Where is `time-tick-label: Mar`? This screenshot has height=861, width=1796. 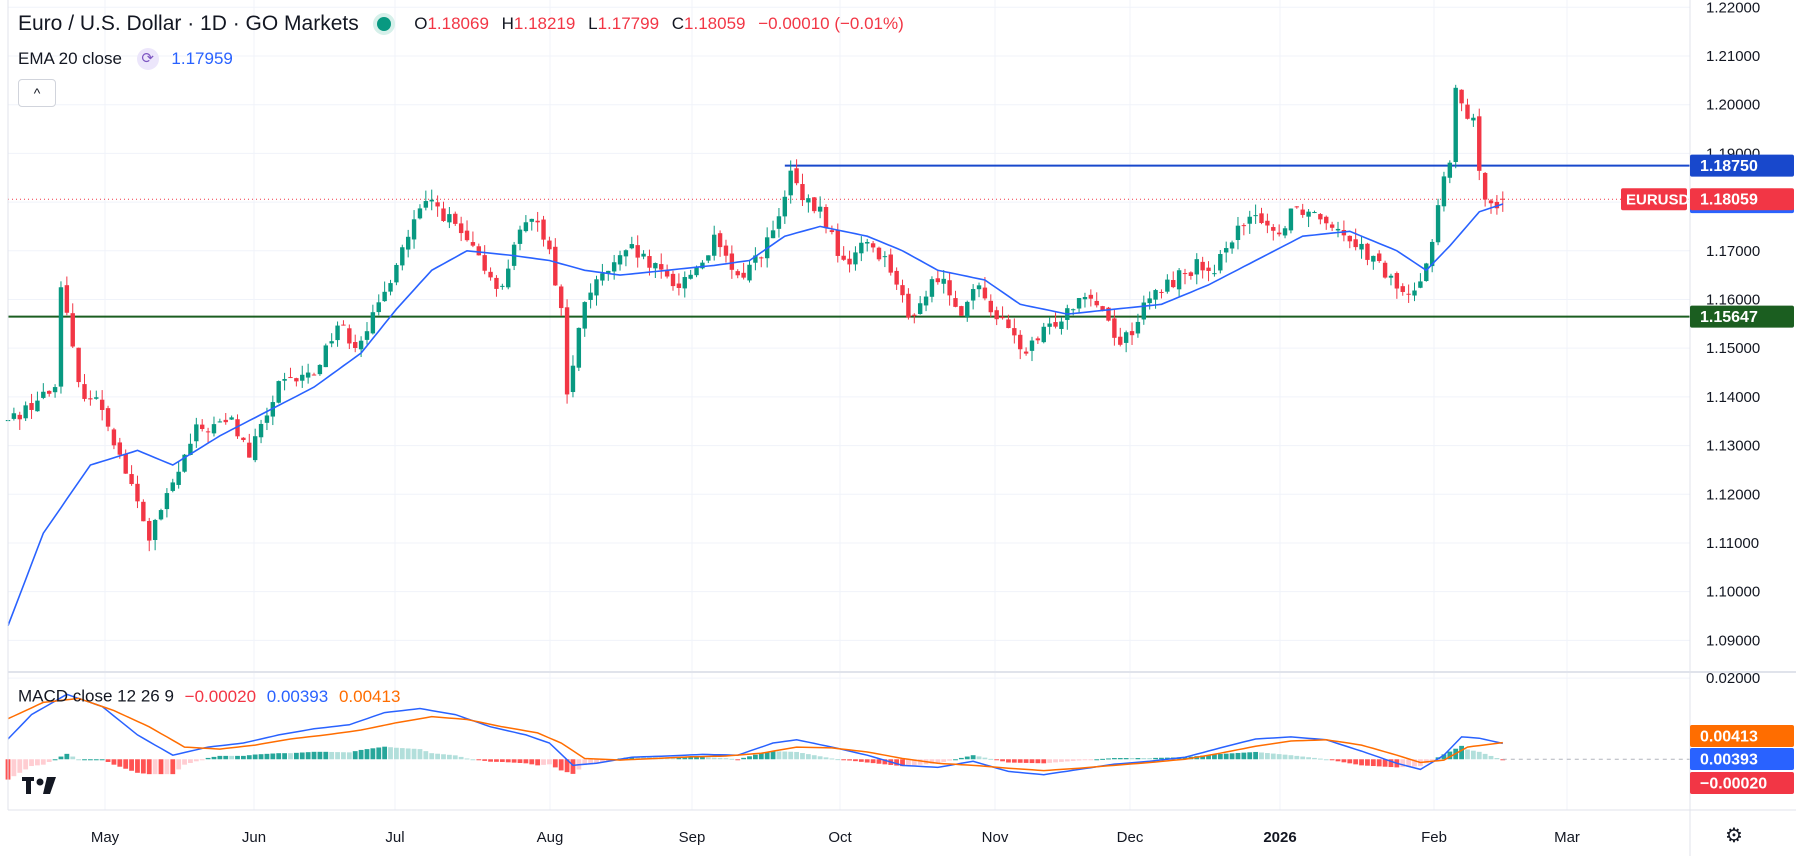 time-tick-label: Mar is located at coordinates (1567, 837).